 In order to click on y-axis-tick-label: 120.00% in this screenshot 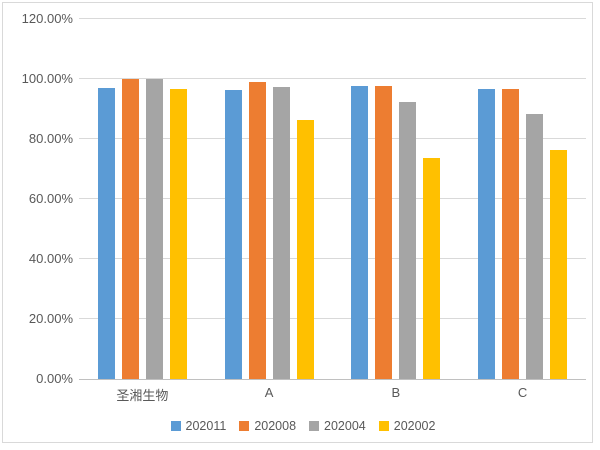, I will do `click(47, 18)`.